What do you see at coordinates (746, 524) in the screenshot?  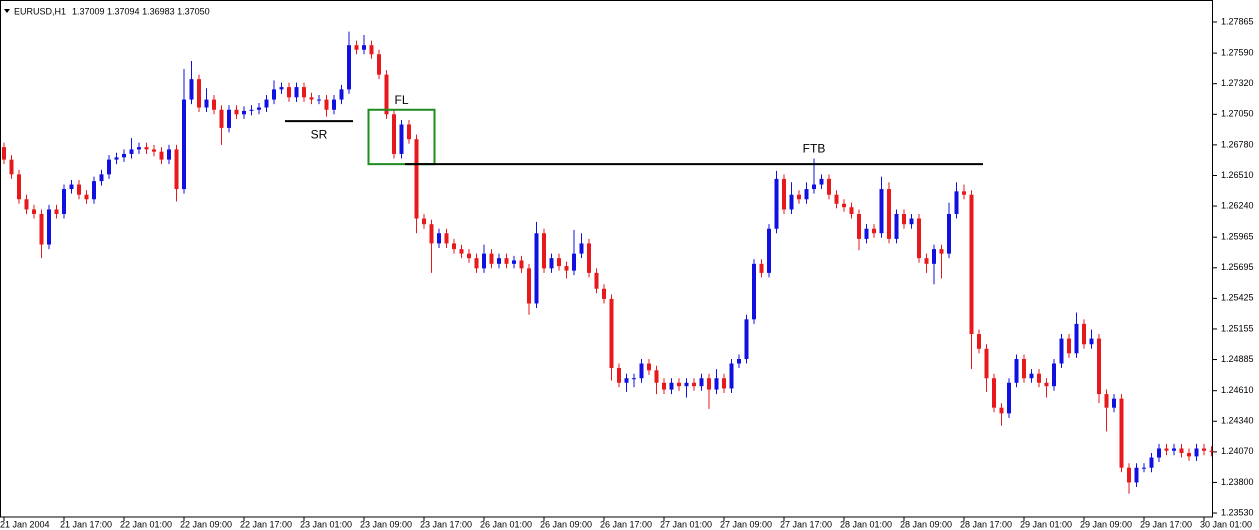 I see `x-tick-label: 27 Jan 09:00` at bounding box center [746, 524].